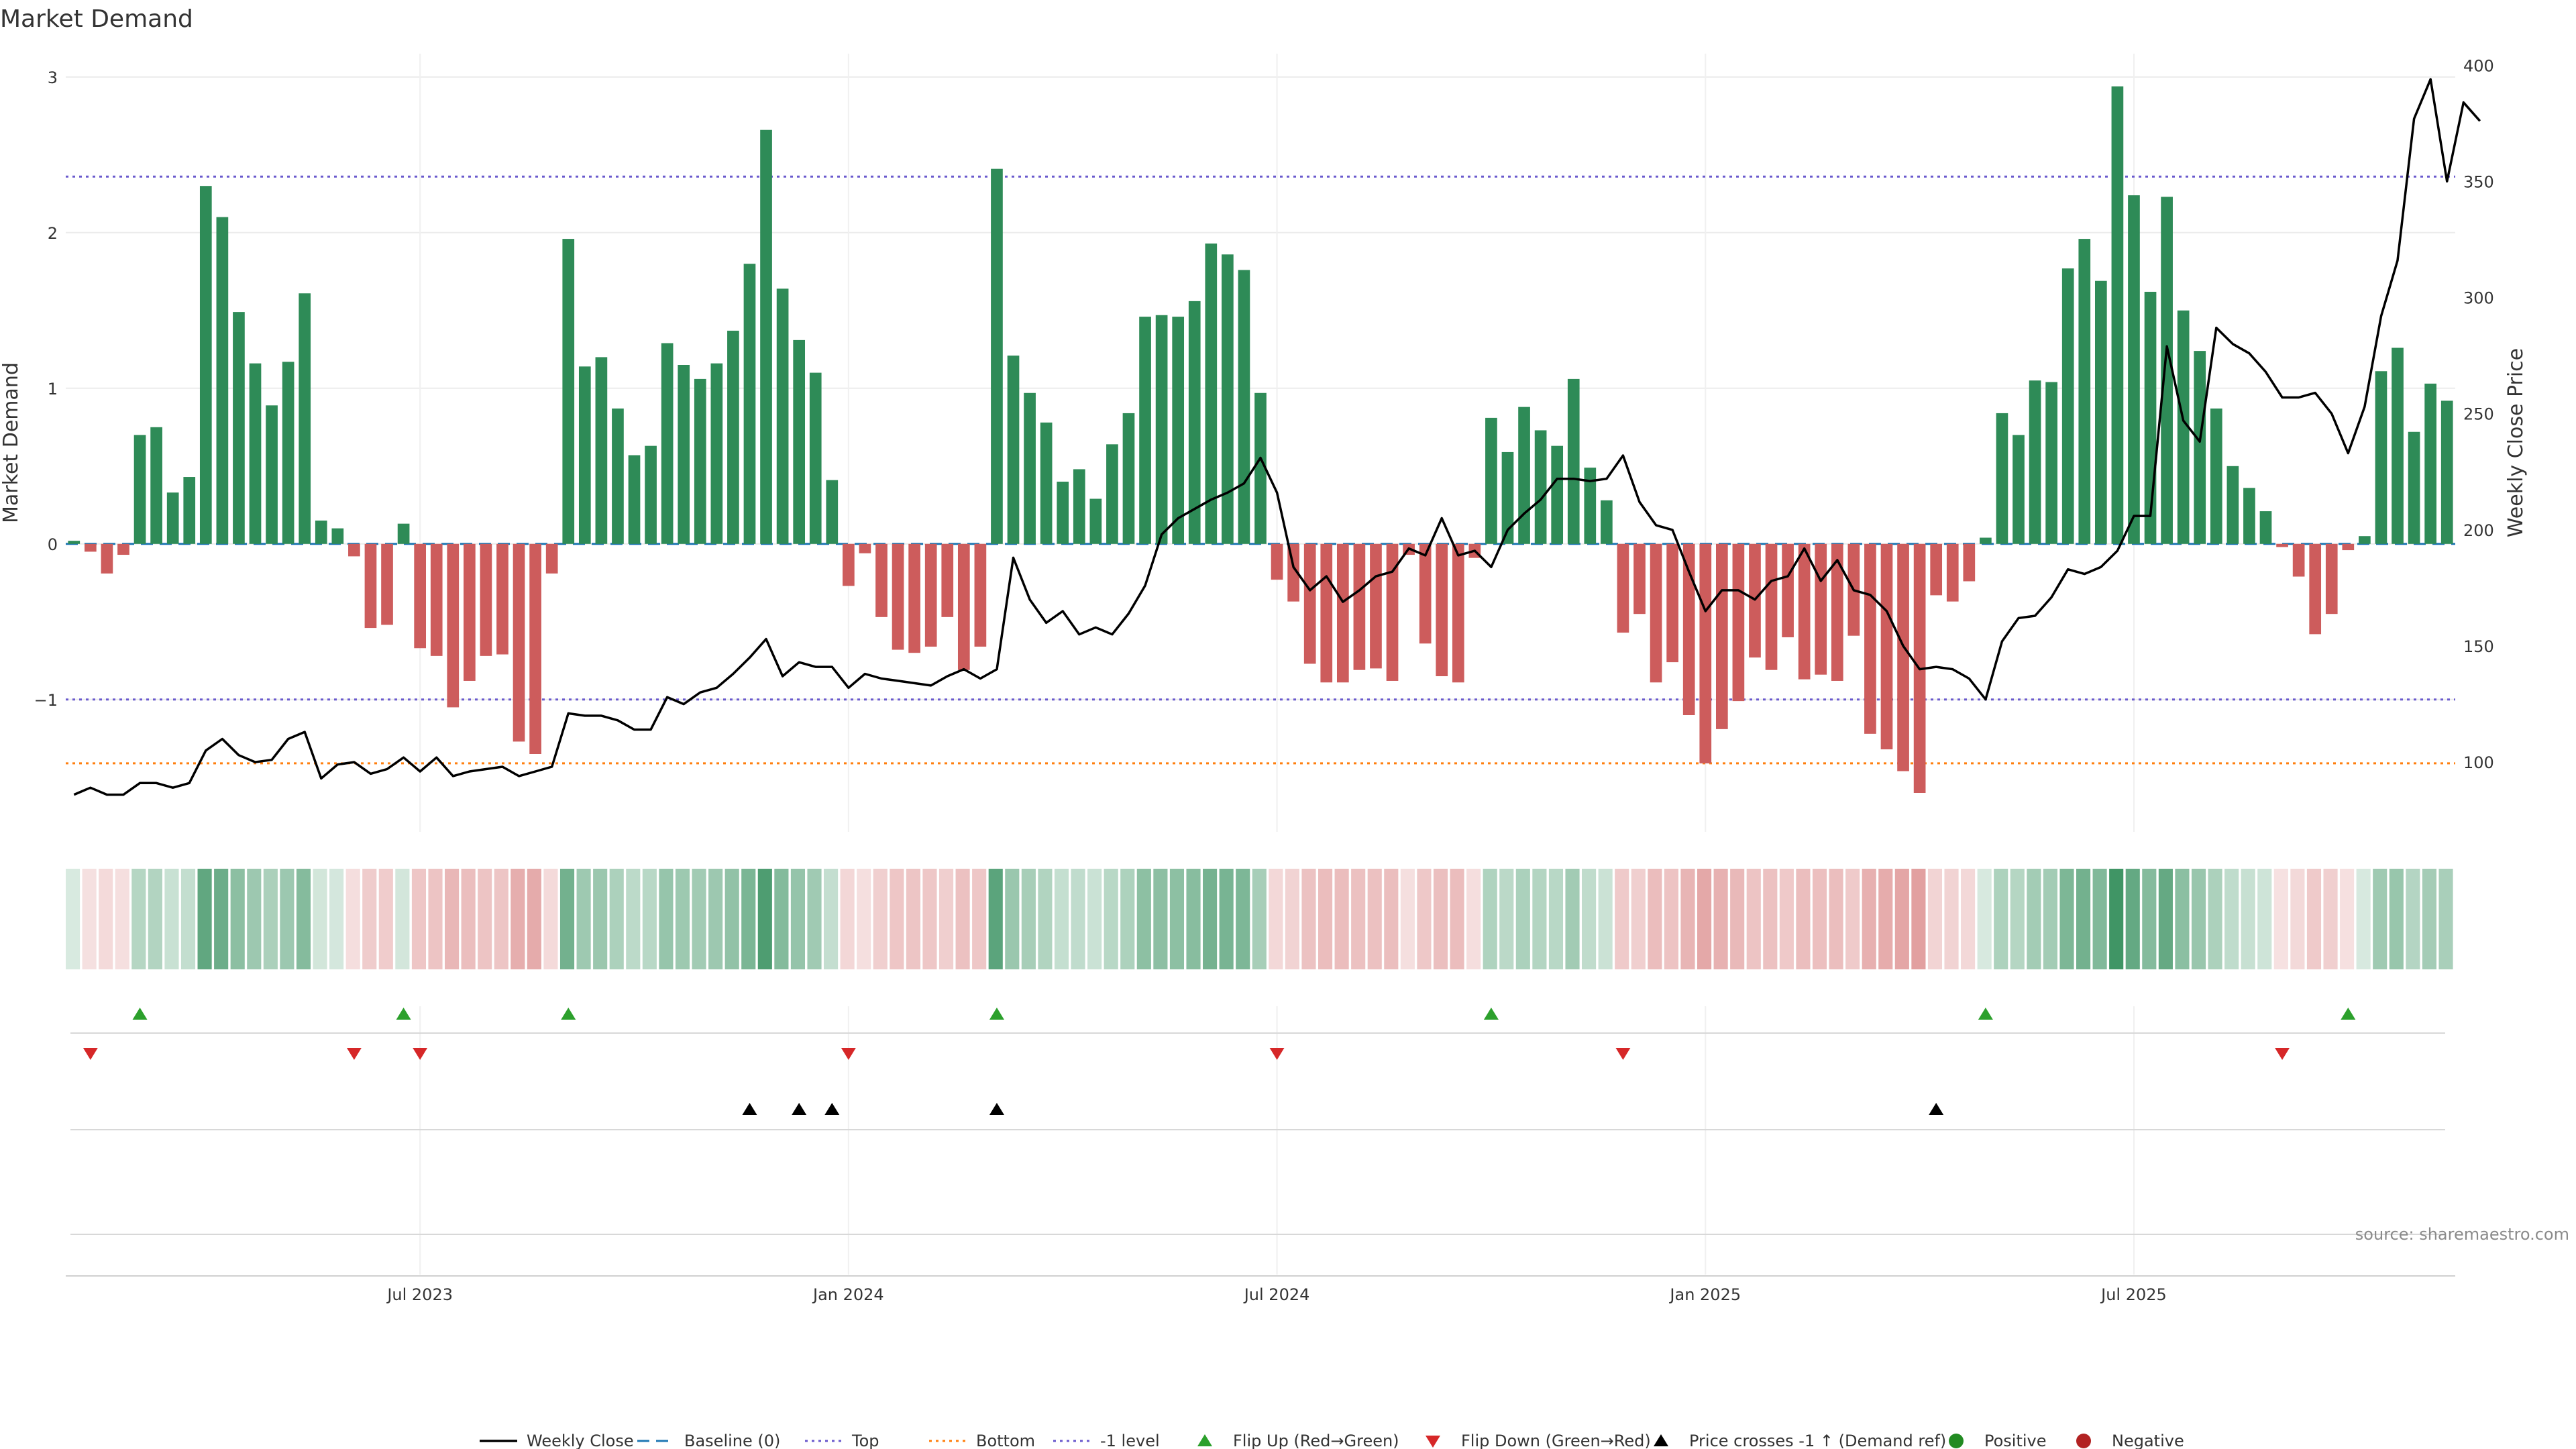  I want to click on x-axis: Jul 2023 Jan 2024 Jul 2024 Jan 2025 Jul 2025, so click(1260, 1289).